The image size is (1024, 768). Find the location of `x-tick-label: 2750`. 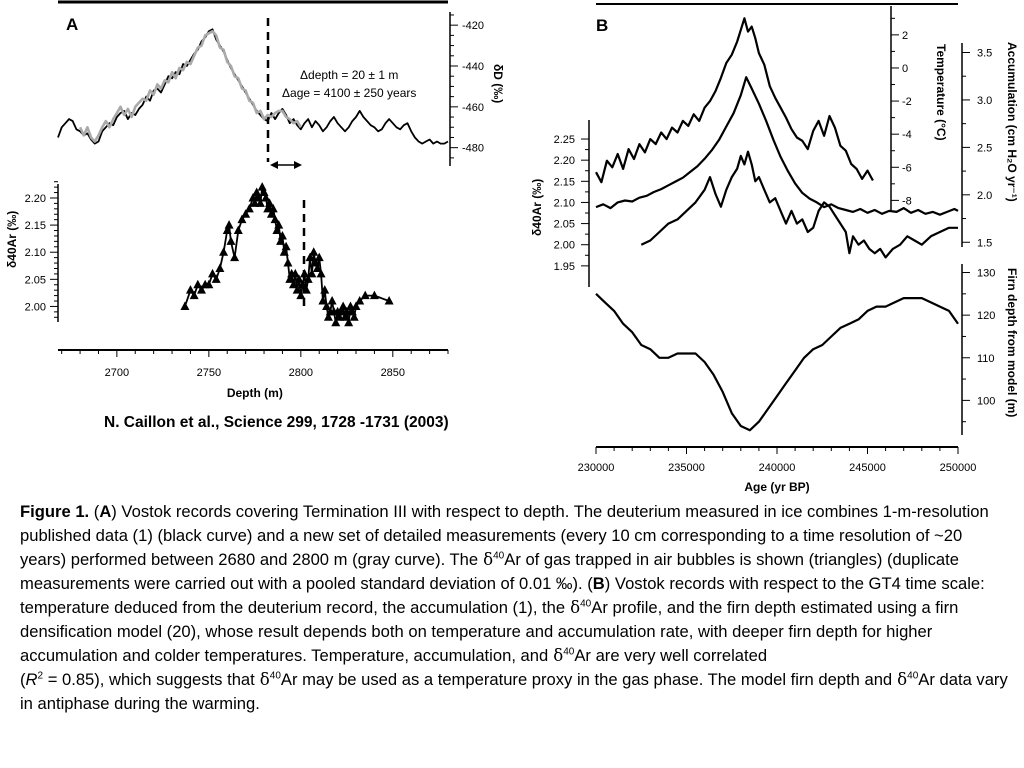

x-tick-label: 2750 is located at coordinates (209, 373).